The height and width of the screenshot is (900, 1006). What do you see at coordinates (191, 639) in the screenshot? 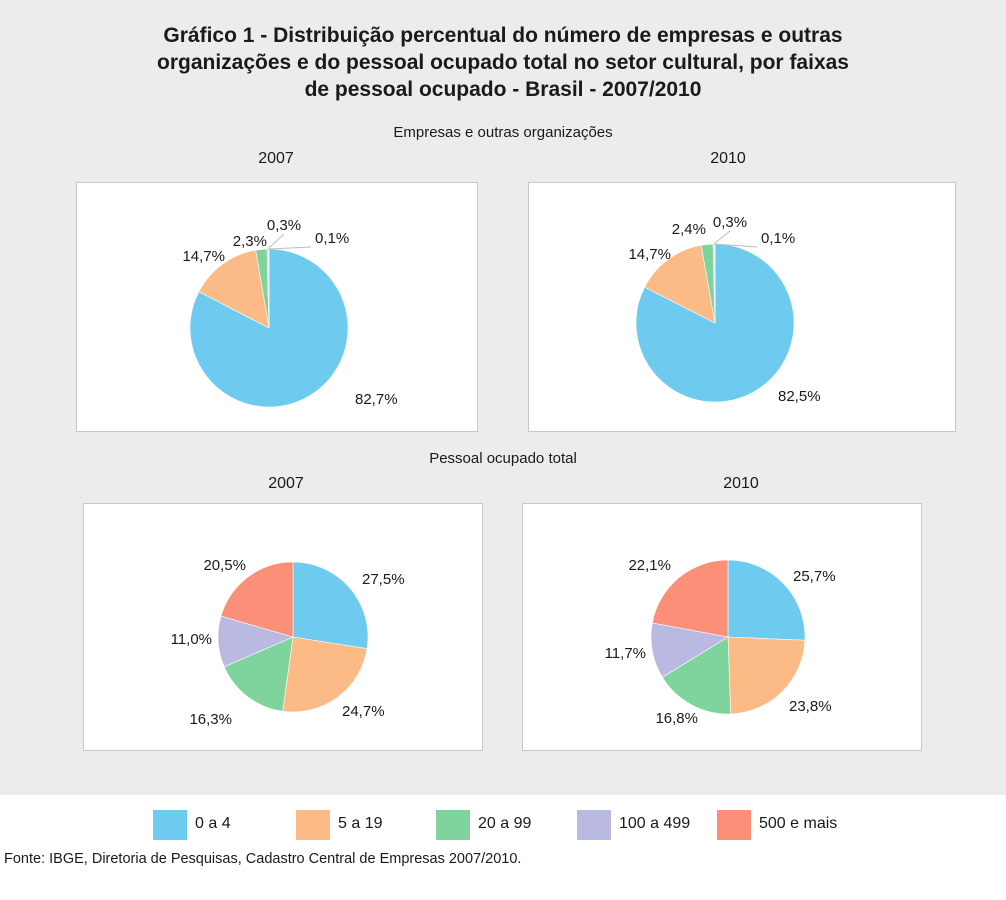
I see `data-label: 11,0%` at bounding box center [191, 639].